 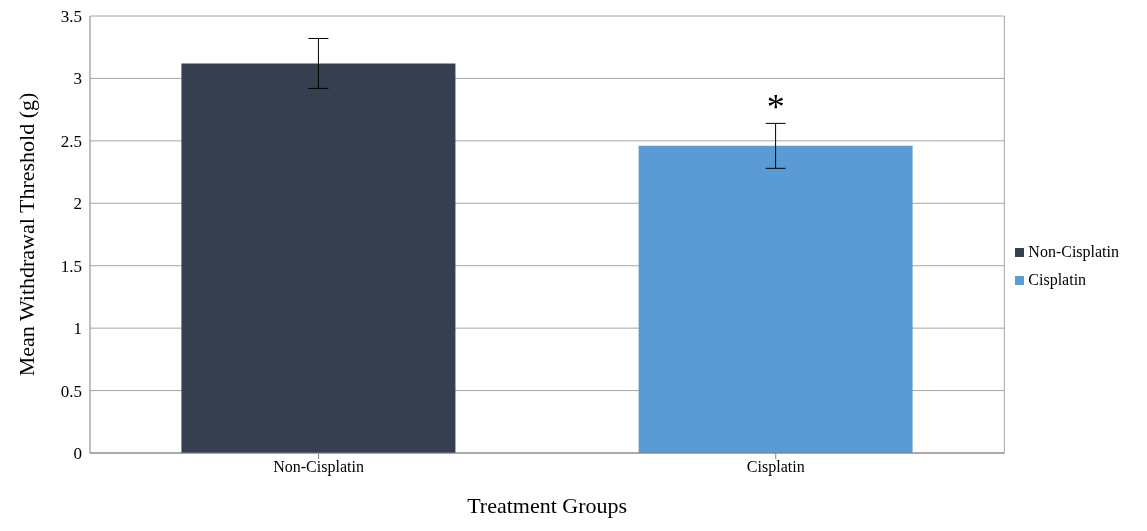 I want to click on y-tick-label: 0.5, so click(x=71, y=391).